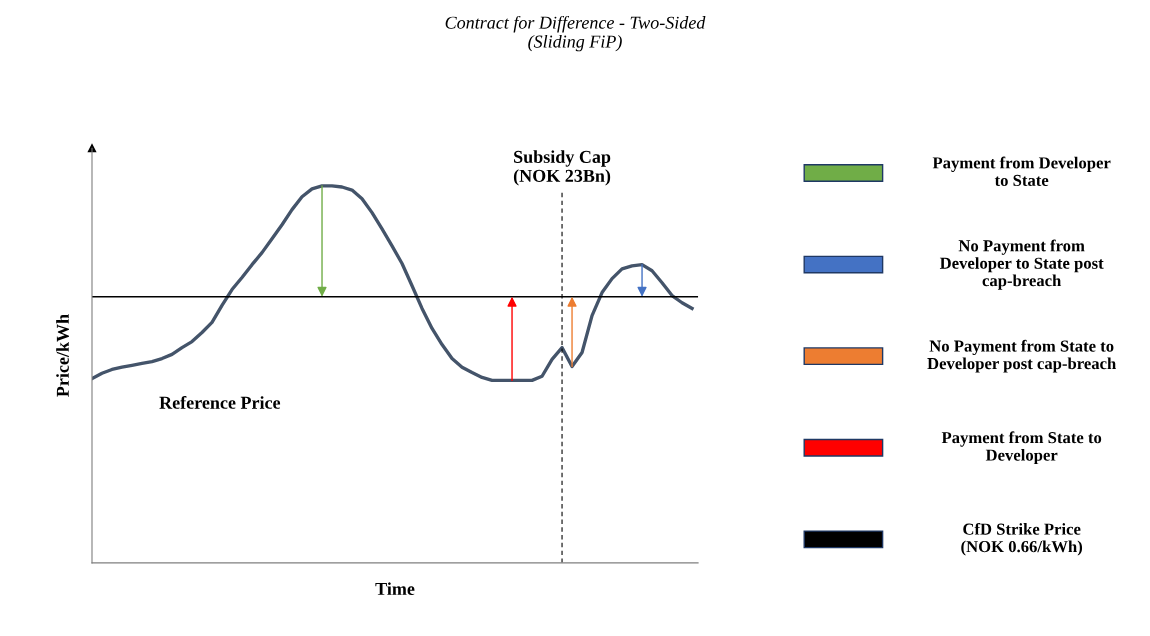 This screenshot has height=636, width=1150. I want to click on text: Subsidy Cap (NOK 23Bn), so click(562, 168).